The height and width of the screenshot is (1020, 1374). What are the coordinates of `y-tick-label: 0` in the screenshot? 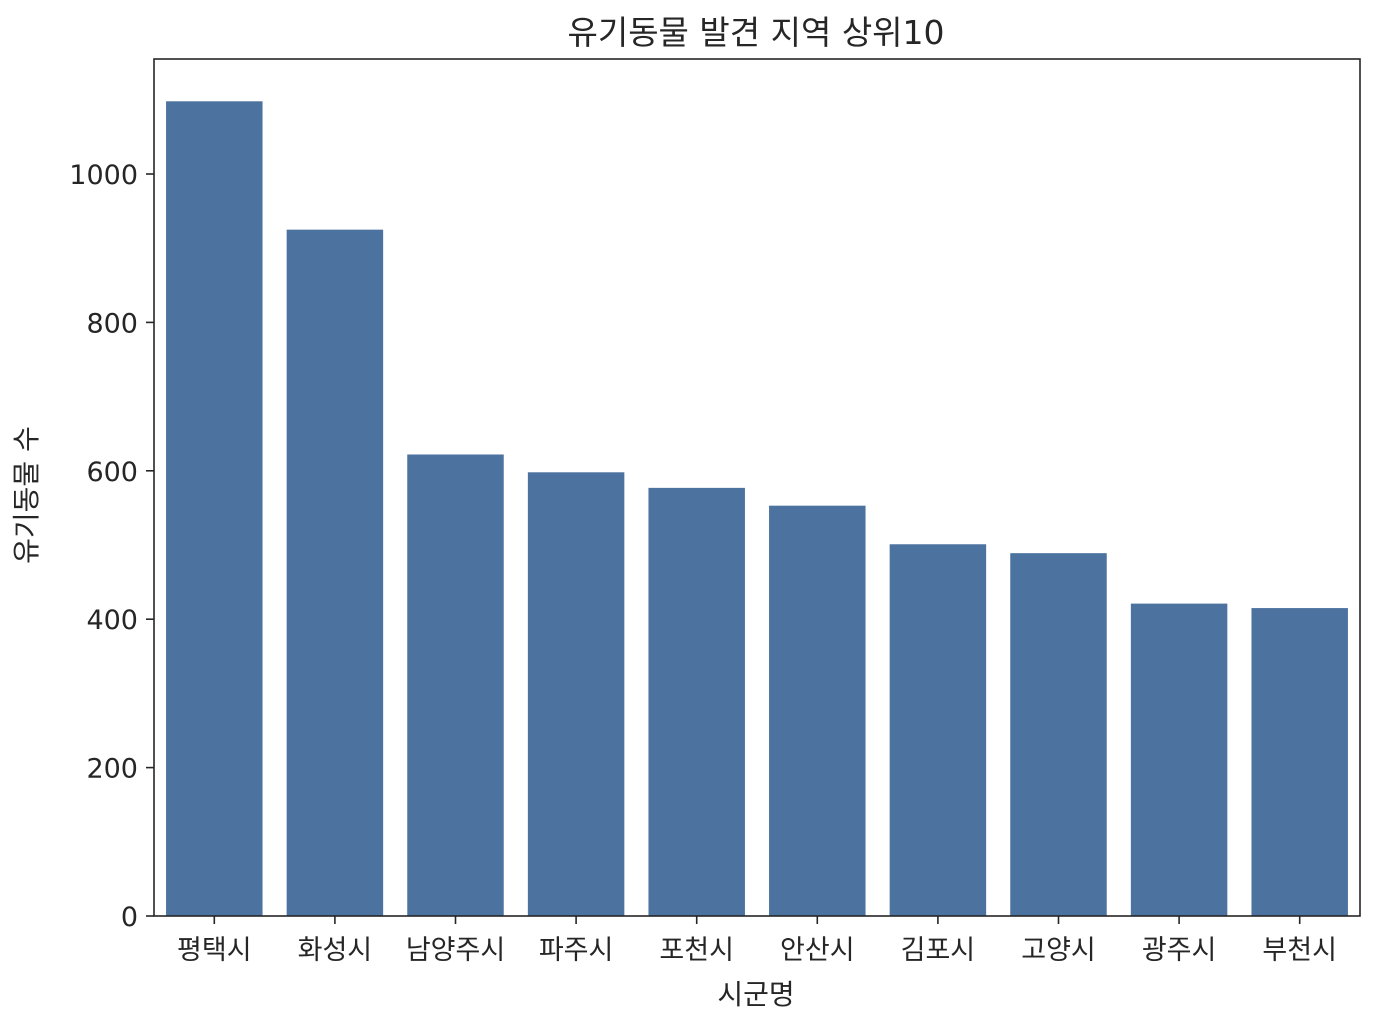 It's located at (129, 917).